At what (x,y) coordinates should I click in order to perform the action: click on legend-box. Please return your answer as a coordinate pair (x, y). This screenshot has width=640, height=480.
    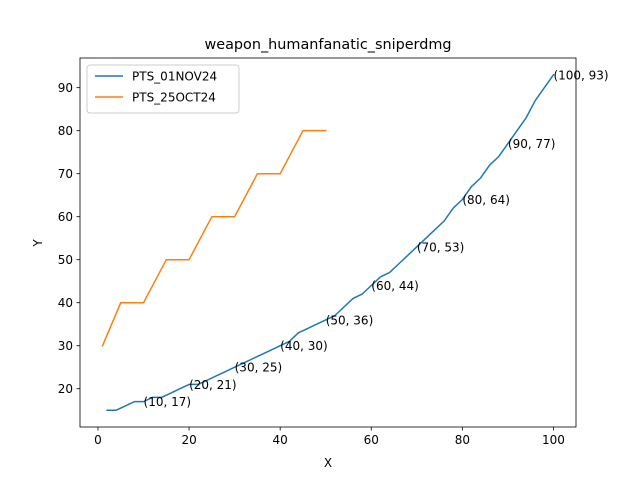
    Looking at the image, I should click on (163, 89).